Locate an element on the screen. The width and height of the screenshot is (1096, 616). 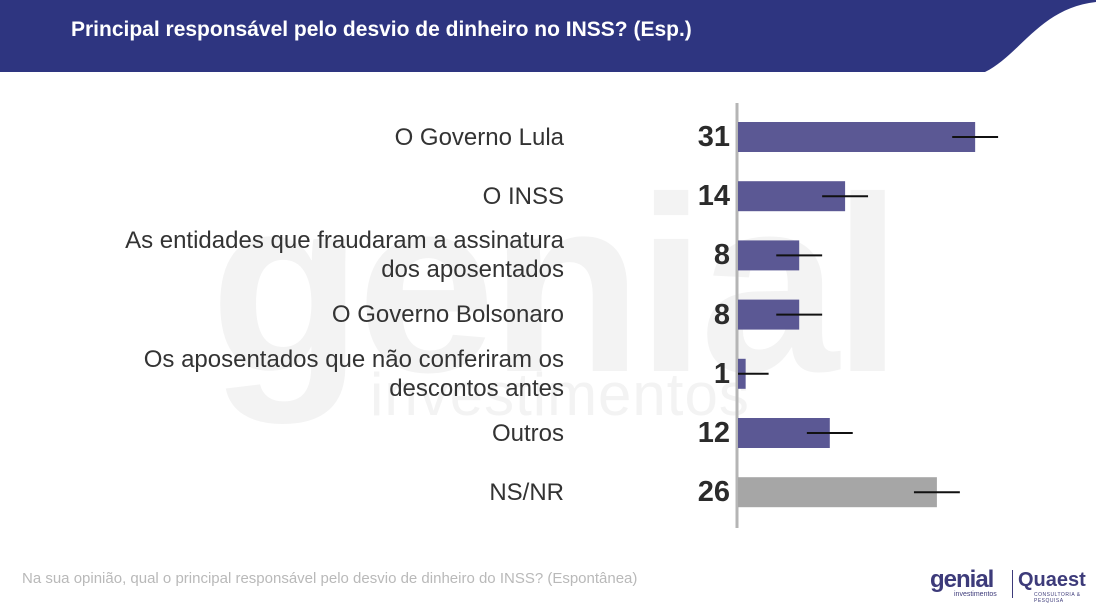
category-label-line: As entidades que fraudaram a assinatura is located at coordinates (344, 241).